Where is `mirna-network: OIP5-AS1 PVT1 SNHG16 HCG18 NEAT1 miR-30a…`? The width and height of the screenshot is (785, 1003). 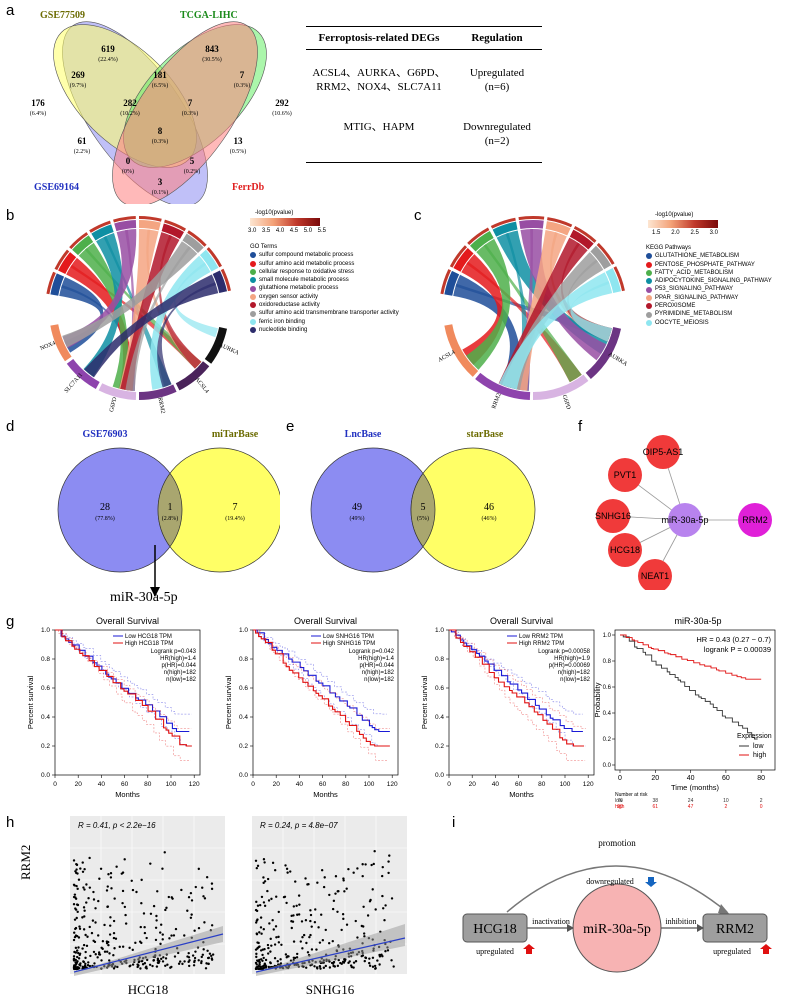
mirna-network: OIP5-AS1 PVT1 SNHG16 HCG18 NEAT1 miR-30a… is located at coordinates (683, 512).